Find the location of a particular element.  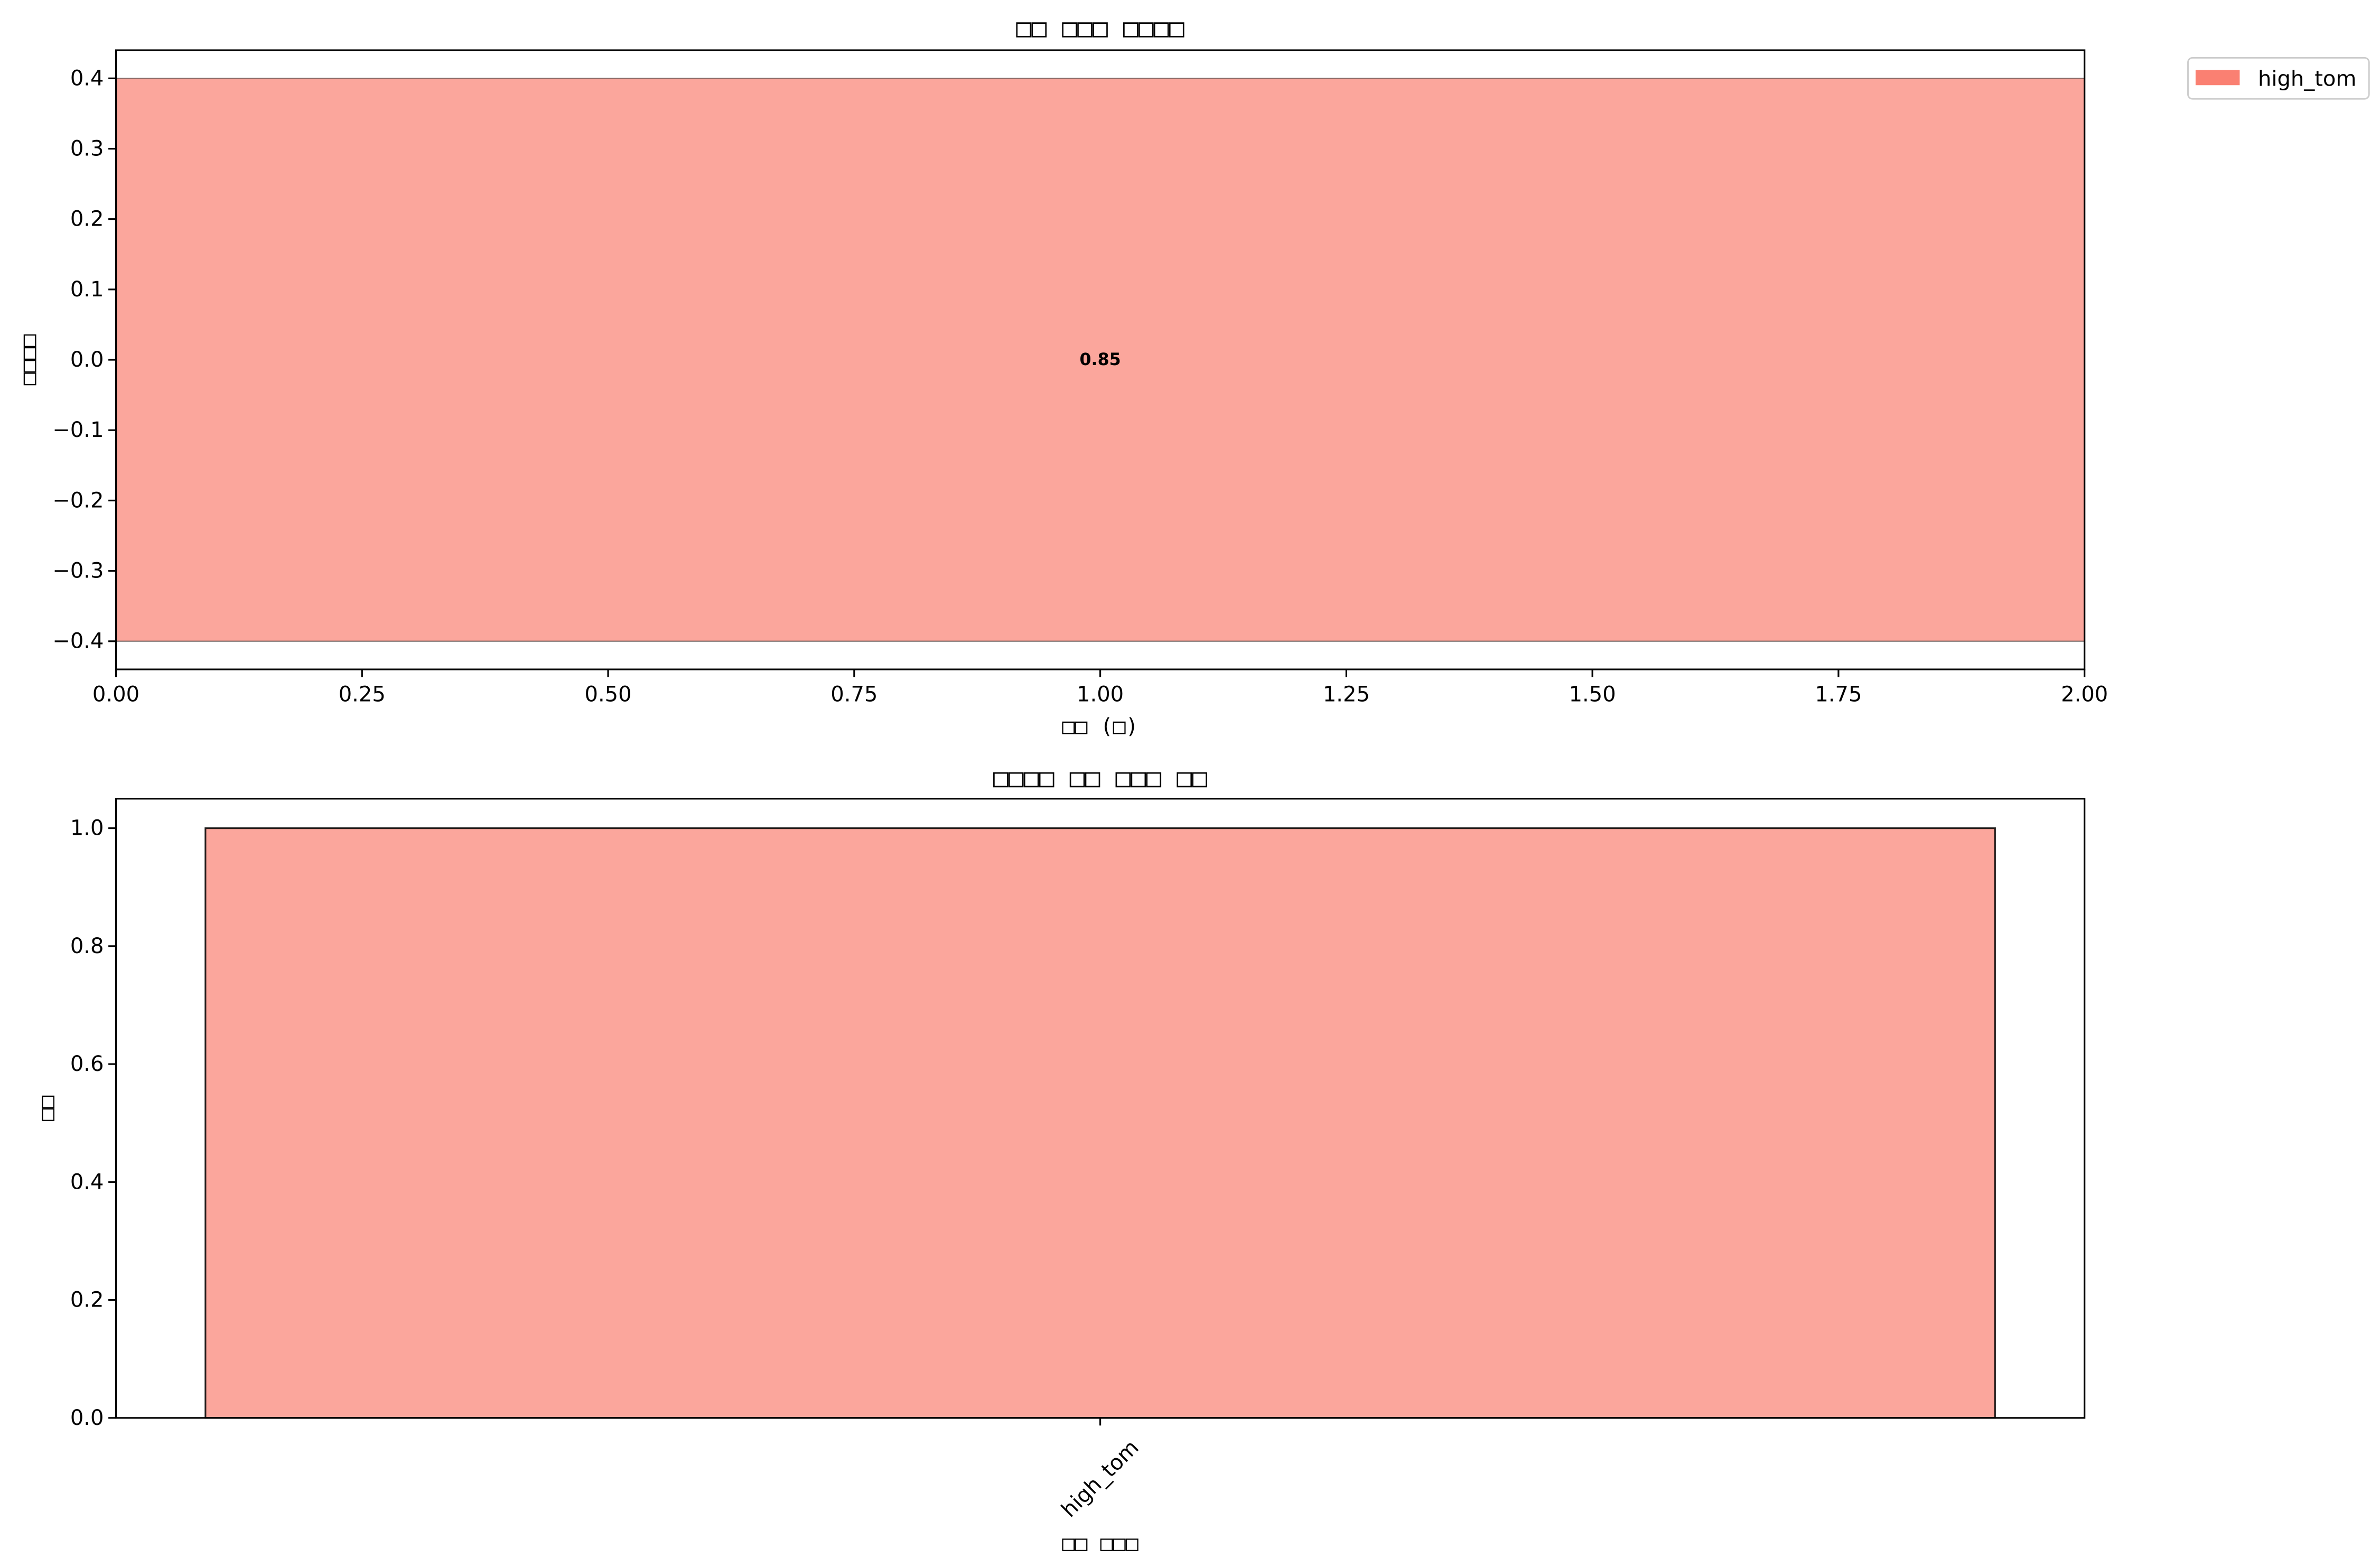

legend-label: high_tom is located at coordinates (2307, 79).